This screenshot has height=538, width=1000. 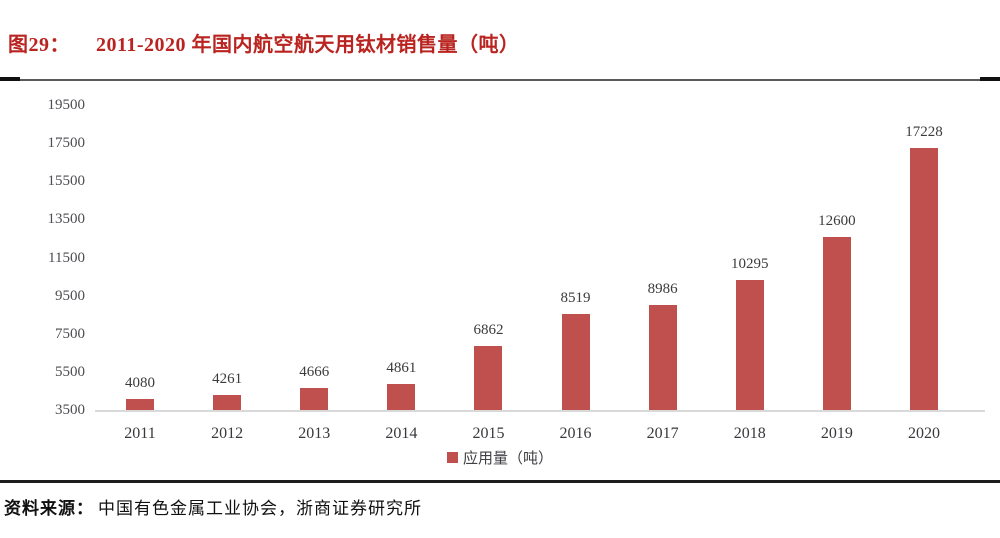 What do you see at coordinates (308, 45) in the screenshot?
I see `figure-title-text: 2011-2020 年国内航空航天用钛材销售量（吨）` at bounding box center [308, 45].